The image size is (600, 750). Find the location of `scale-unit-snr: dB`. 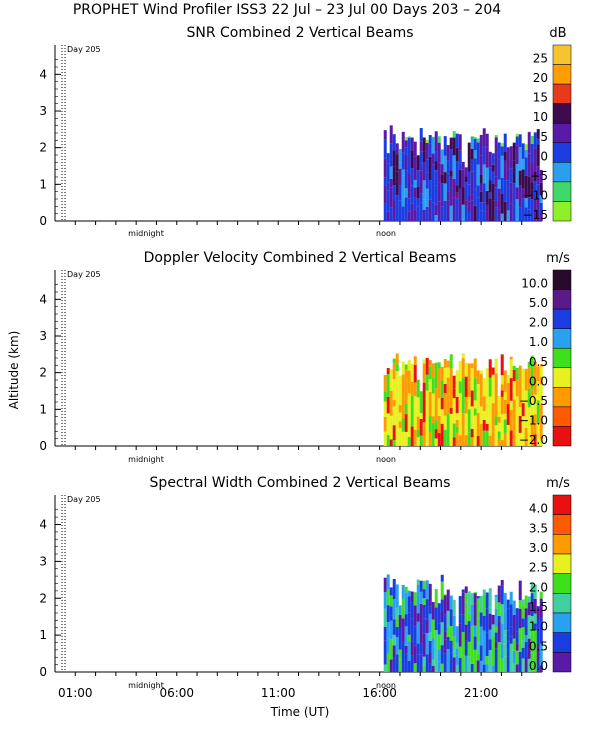

scale-unit-snr: dB is located at coordinates (557, 33).